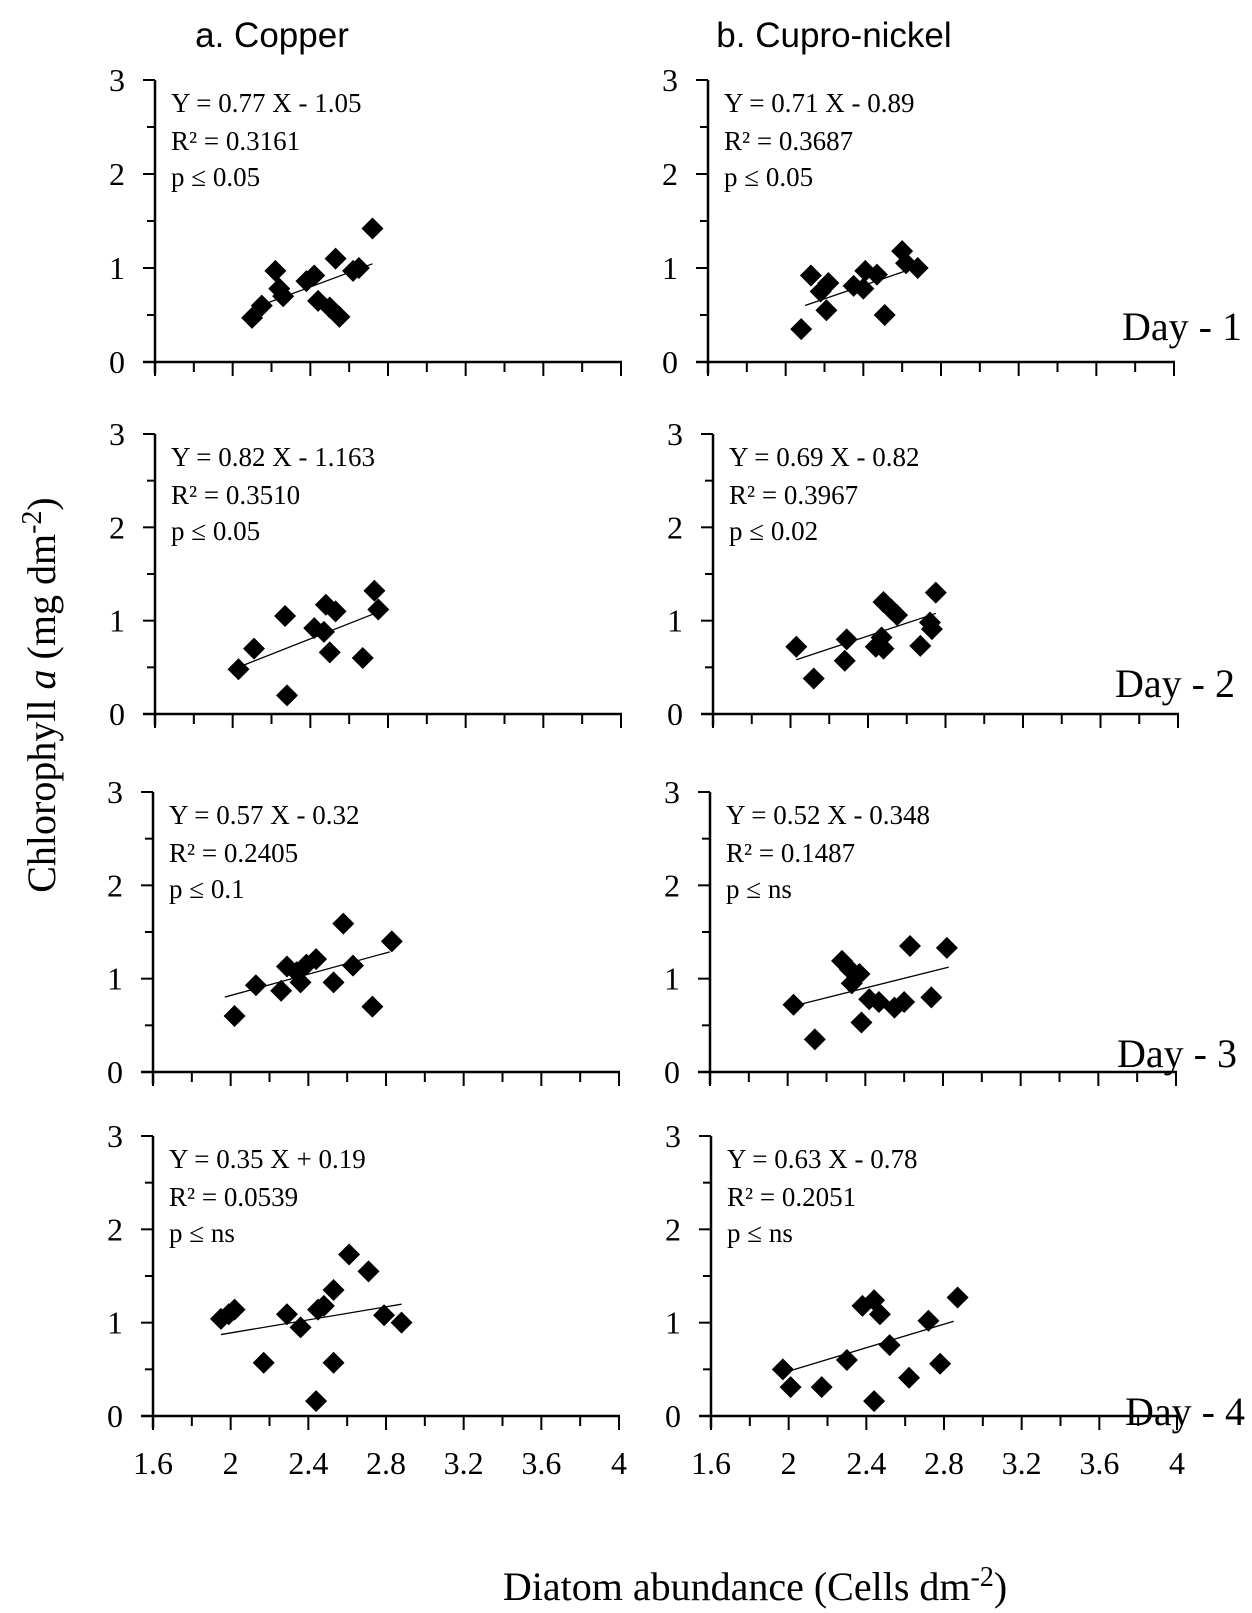  Describe the element at coordinates (1182, 326) in the screenshot. I see `day-label-1: Day - 1` at that location.